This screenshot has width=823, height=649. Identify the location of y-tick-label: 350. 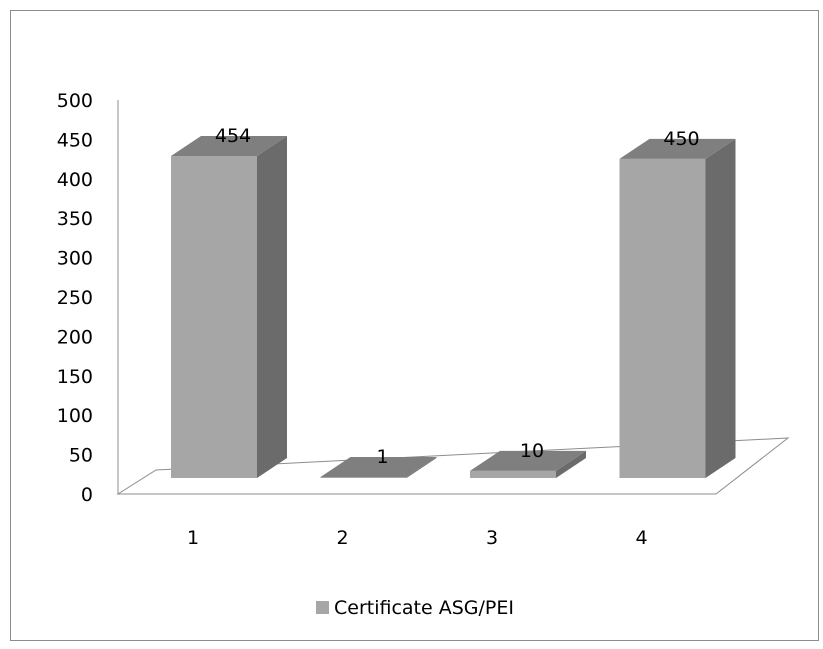
(75, 219).